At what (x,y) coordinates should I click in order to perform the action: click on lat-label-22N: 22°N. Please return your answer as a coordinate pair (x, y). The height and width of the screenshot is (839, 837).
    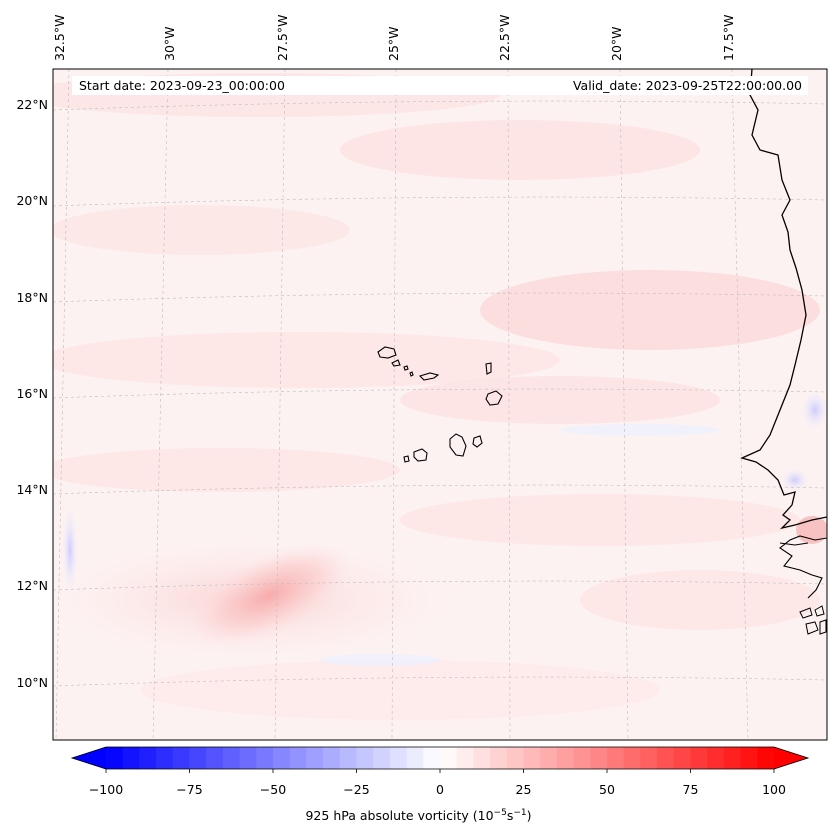
    Looking at the image, I should click on (32, 104).